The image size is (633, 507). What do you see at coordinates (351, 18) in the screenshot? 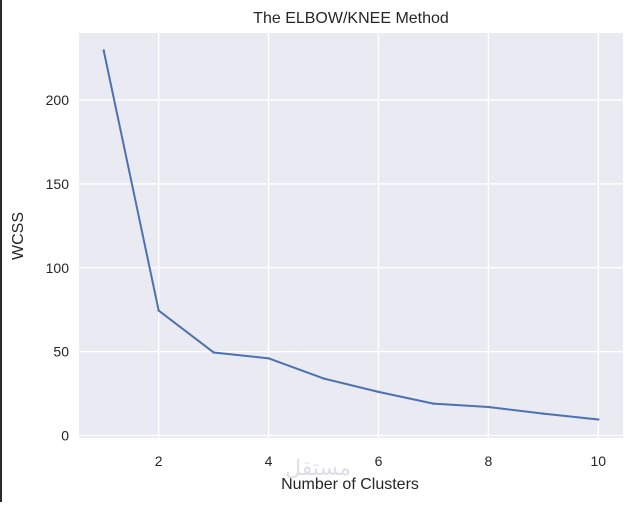
I see `chart-title: The ELBOW/KNEE Method` at bounding box center [351, 18].